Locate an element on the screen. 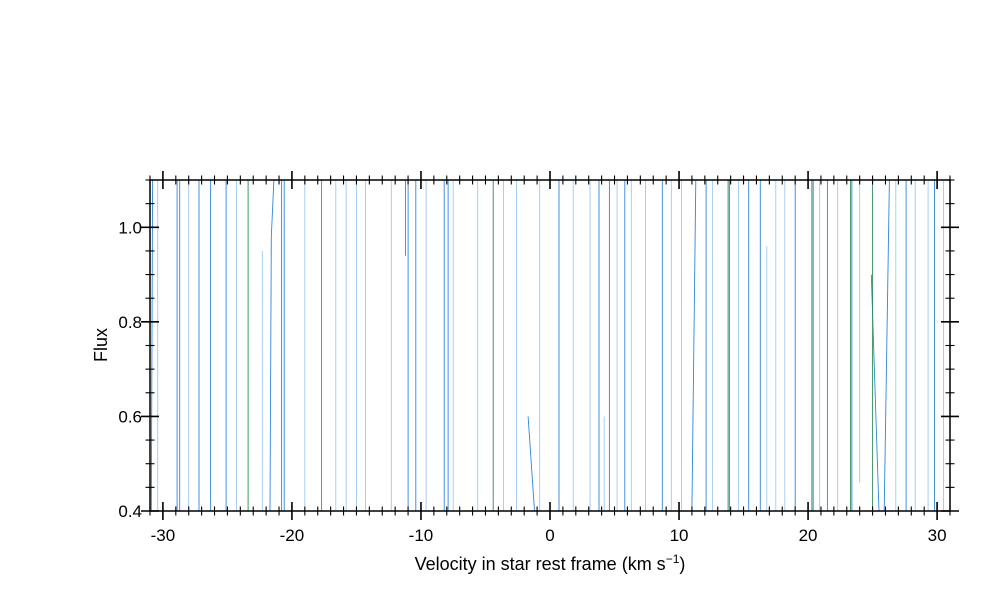 The height and width of the screenshot is (600, 1000). y-tick-label: 0.4 is located at coordinates (130, 511).